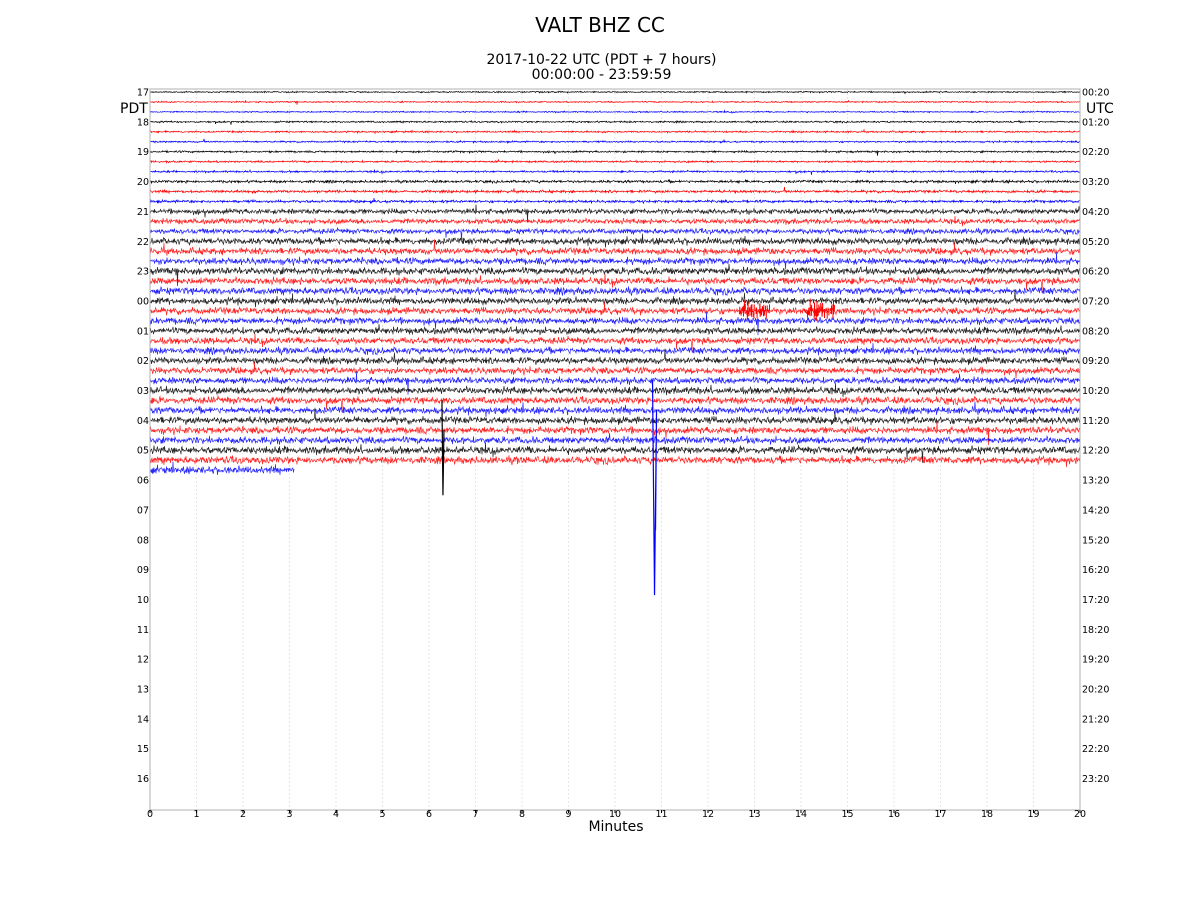 The width and height of the screenshot is (1200, 900). What do you see at coordinates (1095, 93) in the screenshot?
I see `right-row-label: 00:20` at bounding box center [1095, 93].